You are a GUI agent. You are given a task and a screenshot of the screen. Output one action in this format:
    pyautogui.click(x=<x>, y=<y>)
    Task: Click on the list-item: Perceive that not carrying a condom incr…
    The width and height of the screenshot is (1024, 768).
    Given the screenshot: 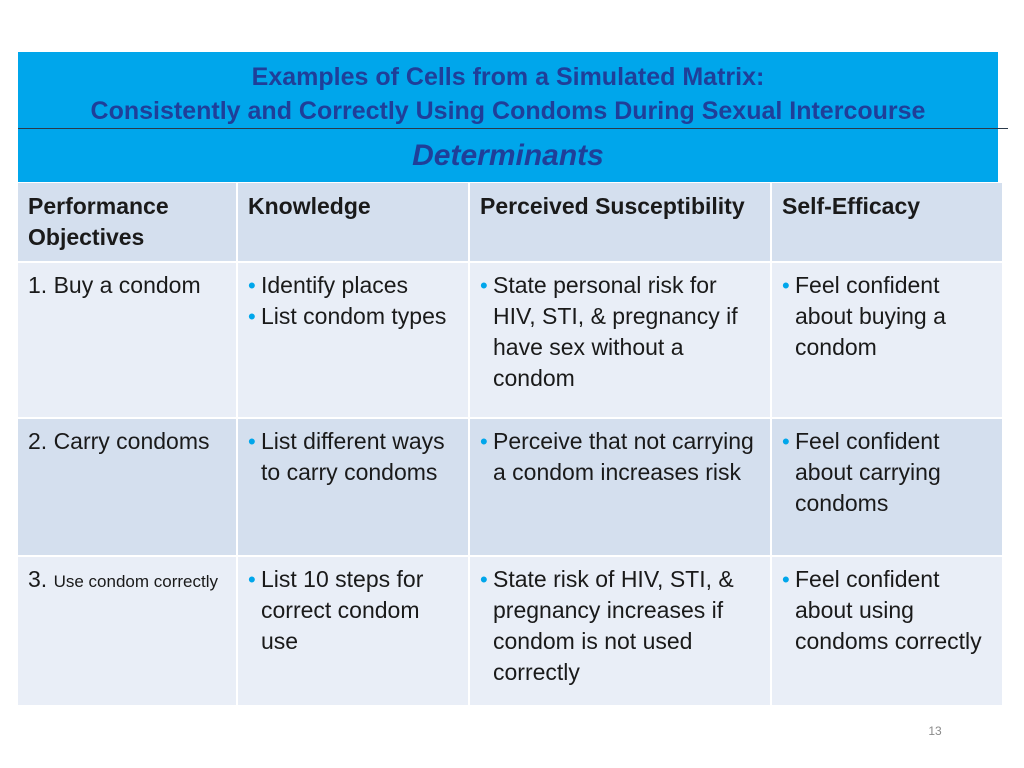 What is the action you would take?
    pyautogui.click(x=620, y=457)
    